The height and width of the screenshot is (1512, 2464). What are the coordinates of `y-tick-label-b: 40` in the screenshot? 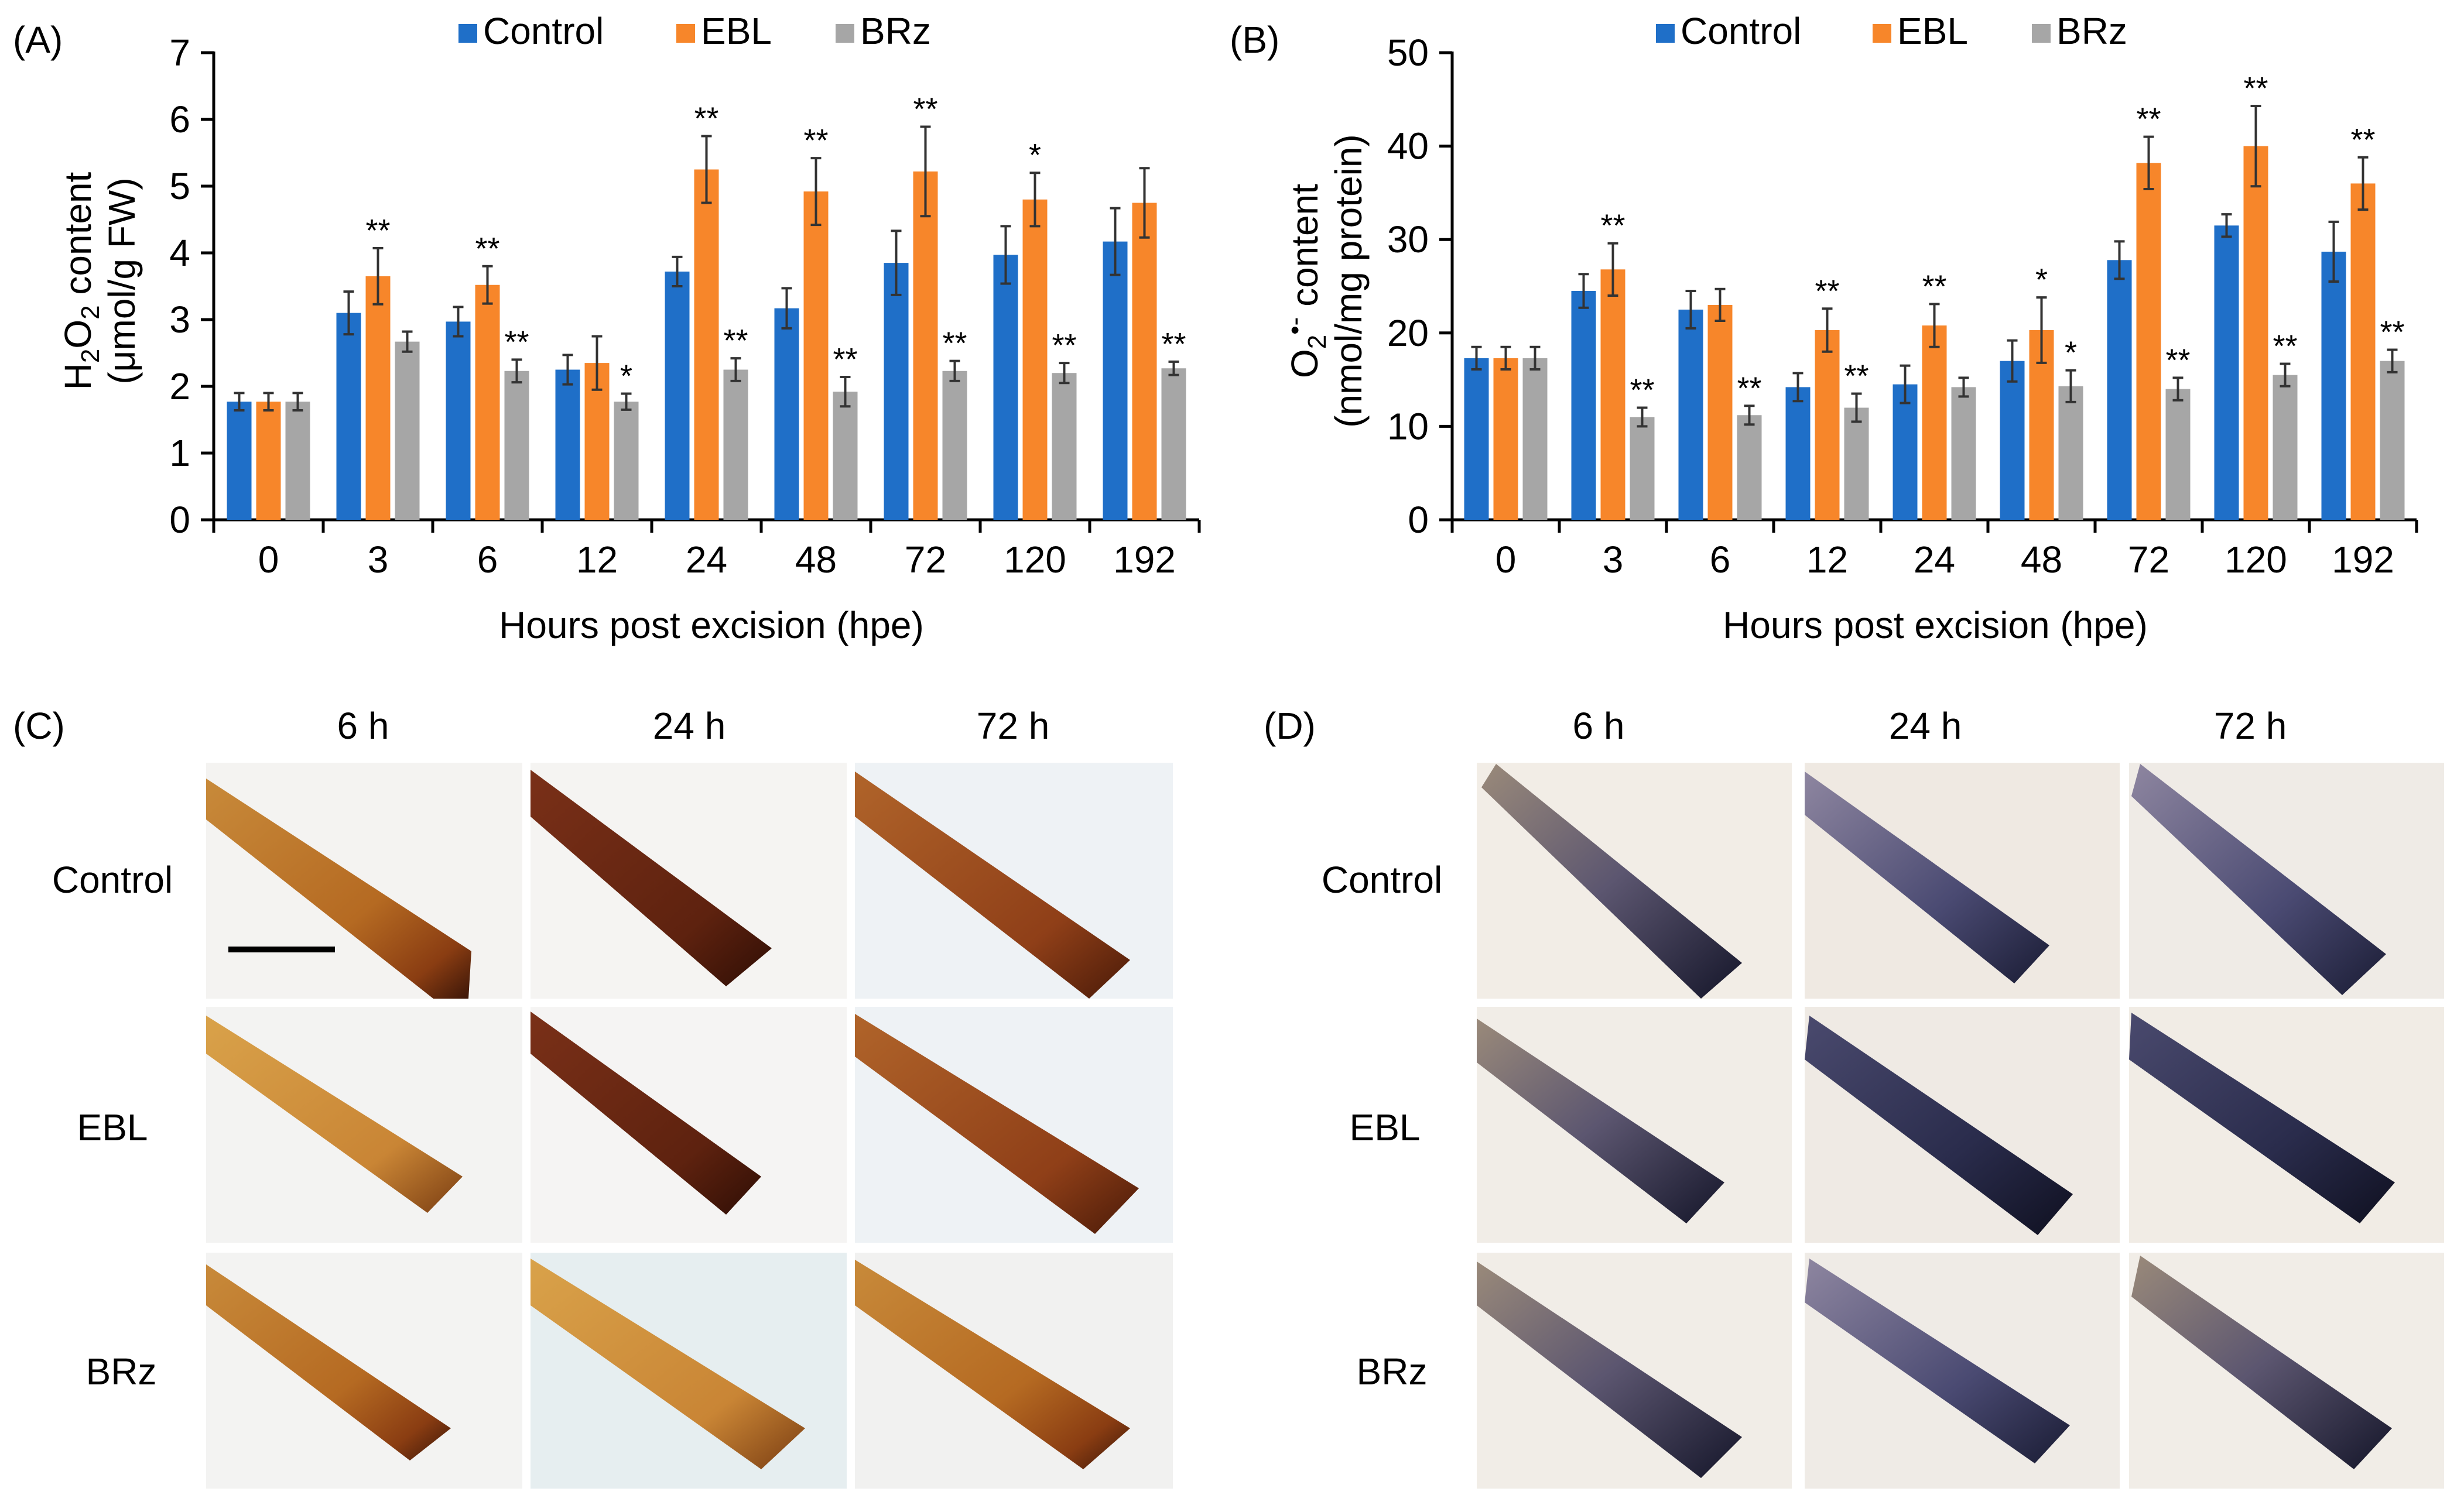 It's located at (1408, 146).